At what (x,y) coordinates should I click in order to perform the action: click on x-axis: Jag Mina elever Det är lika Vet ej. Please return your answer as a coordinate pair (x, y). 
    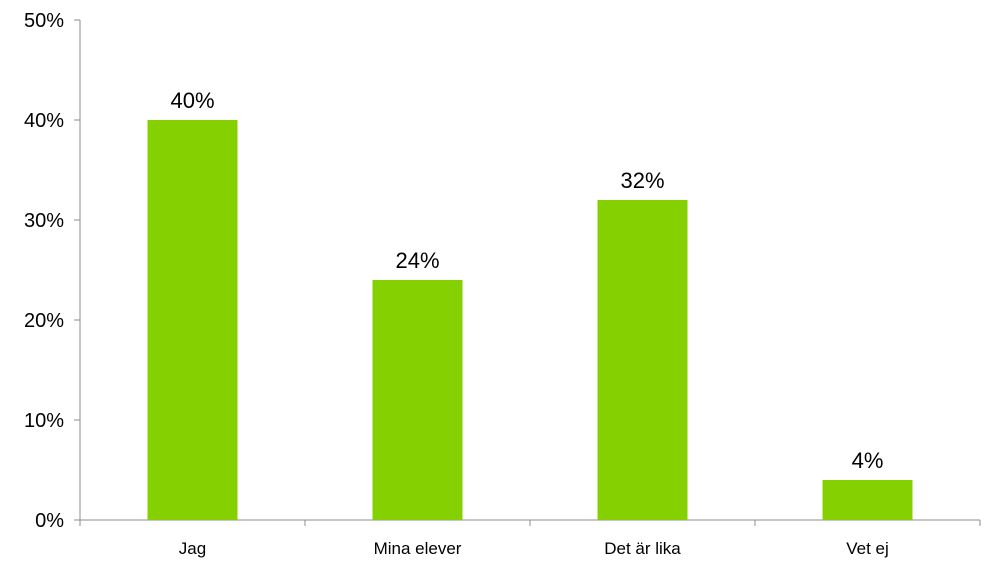
    Looking at the image, I should click on (530, 538).